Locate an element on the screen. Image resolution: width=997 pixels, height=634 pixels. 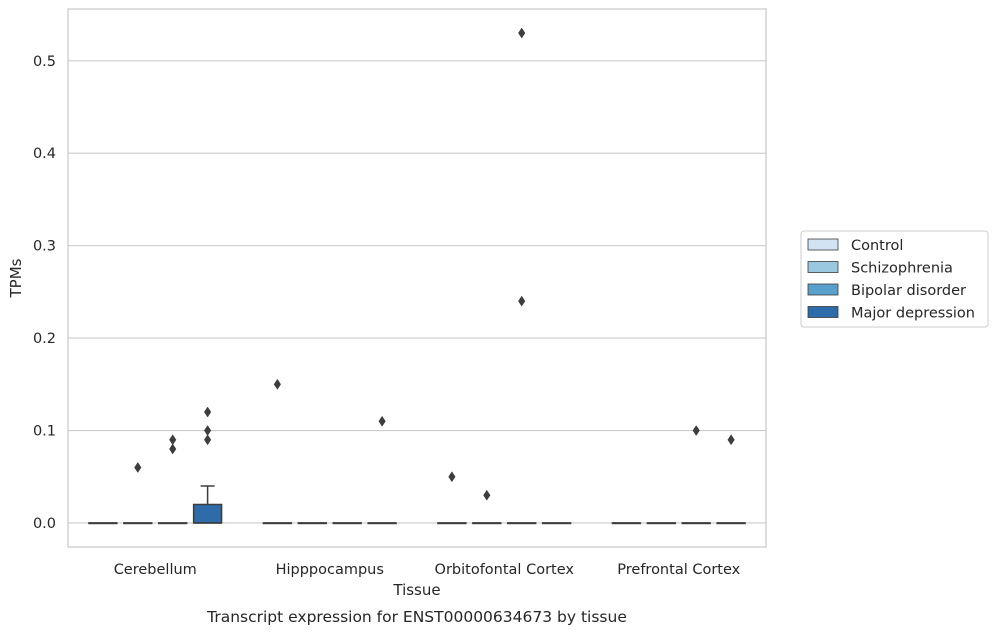
legend-label: Bipolar disorder is located at coordinates (908, 291).